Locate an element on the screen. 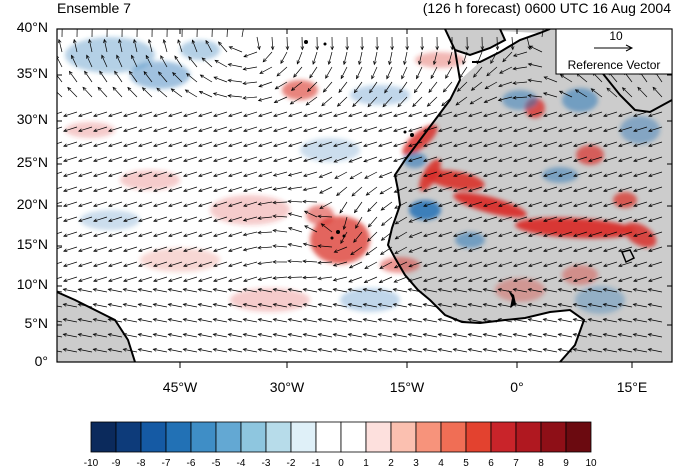  reference-vector-label: Reference Vector is located at coordinates (614, 65).